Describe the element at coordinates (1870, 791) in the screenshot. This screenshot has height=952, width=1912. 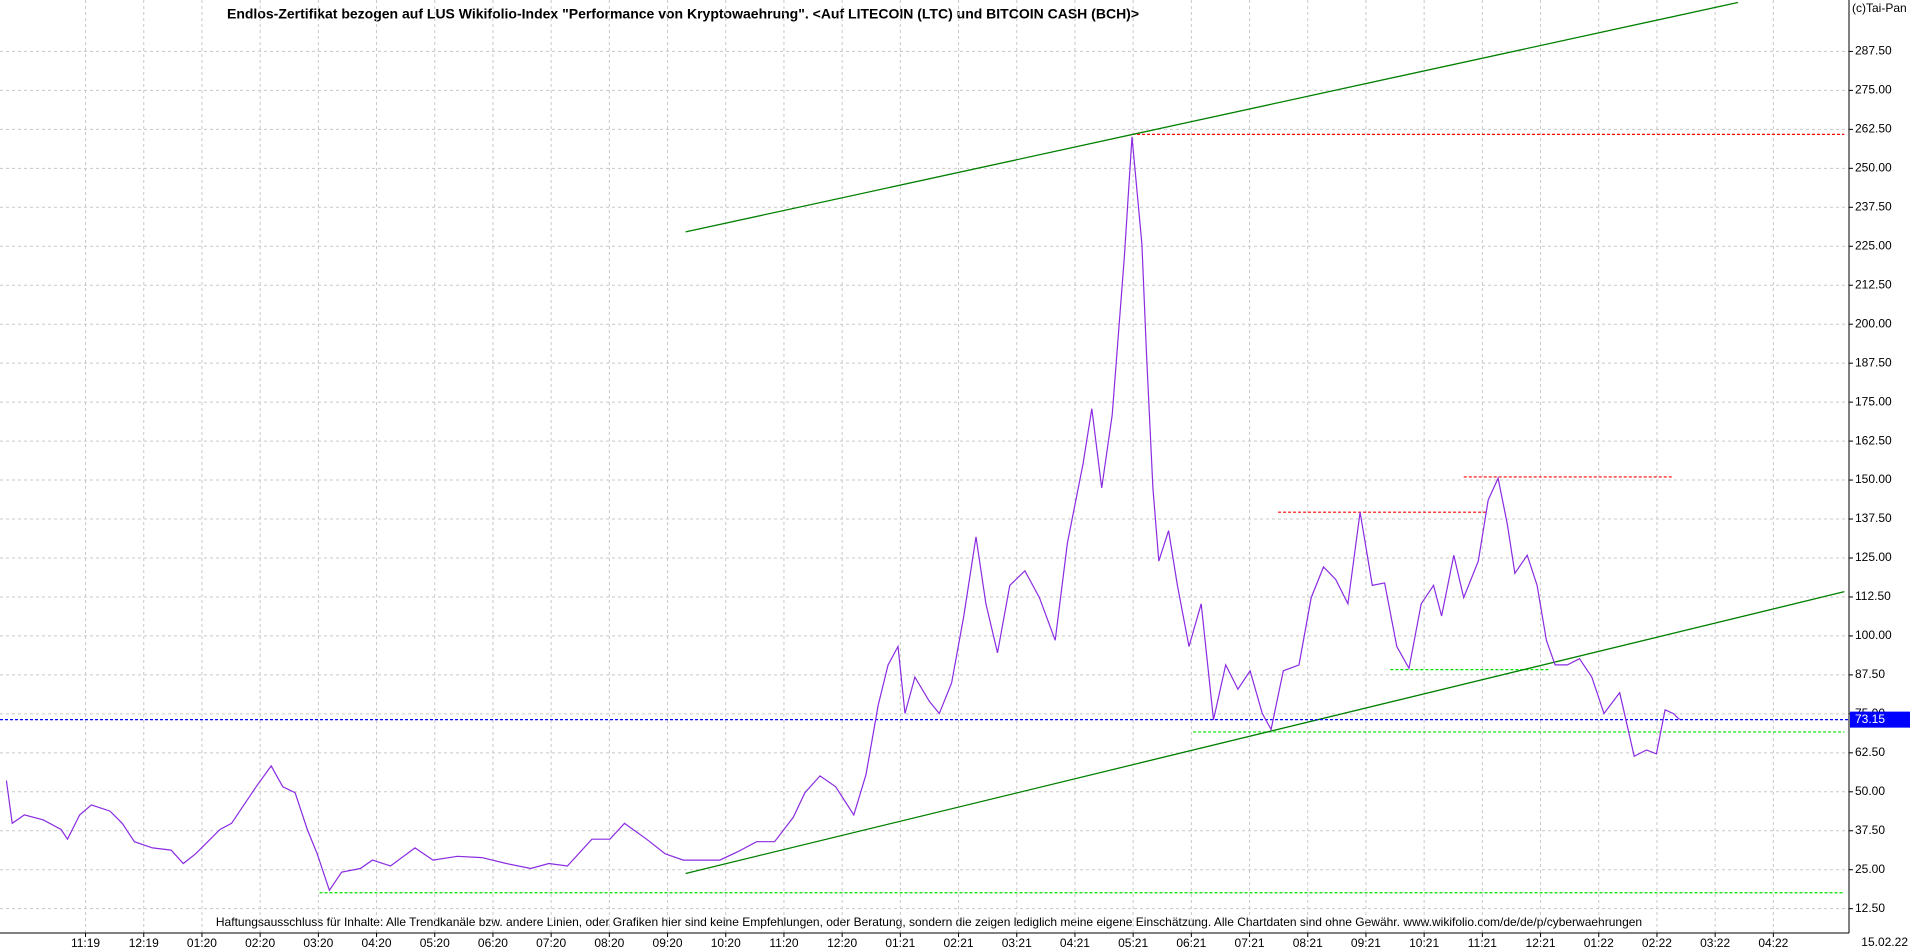
I see `y-tick-label: 50.00` at that location.